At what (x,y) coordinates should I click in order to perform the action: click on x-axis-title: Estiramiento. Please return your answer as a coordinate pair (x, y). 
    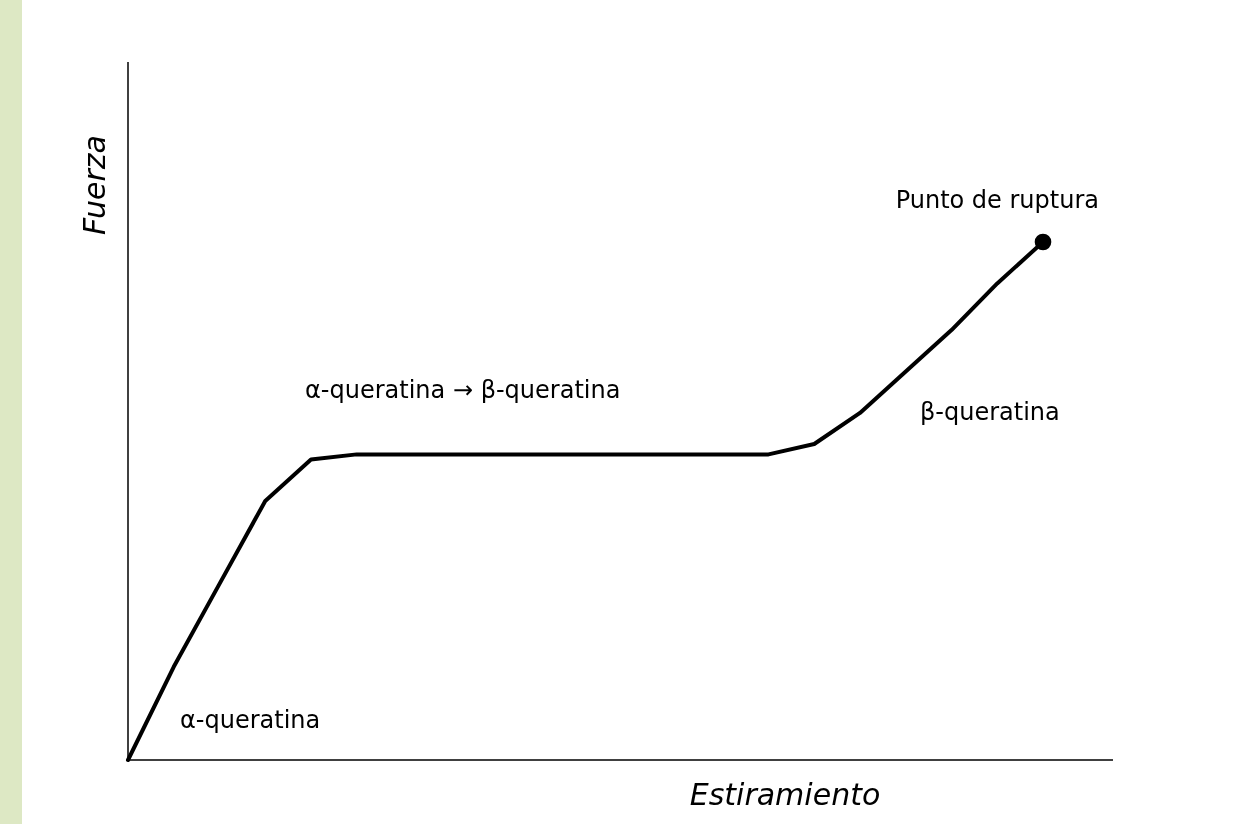
    Looking at the image, I should click on (785, 794).